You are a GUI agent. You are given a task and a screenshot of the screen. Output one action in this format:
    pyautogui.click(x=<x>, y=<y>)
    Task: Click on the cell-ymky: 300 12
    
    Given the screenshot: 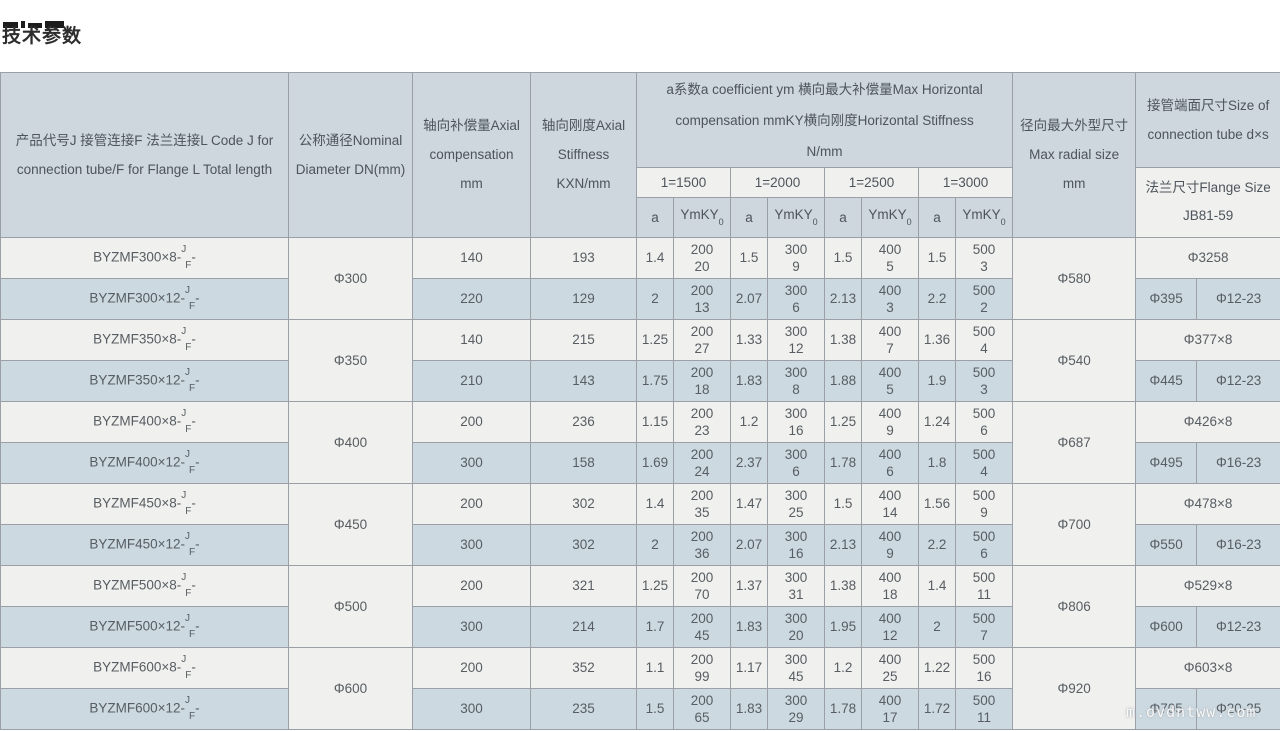 What is the action you would take?
    pyautogui.click(x=796, y=339)
    